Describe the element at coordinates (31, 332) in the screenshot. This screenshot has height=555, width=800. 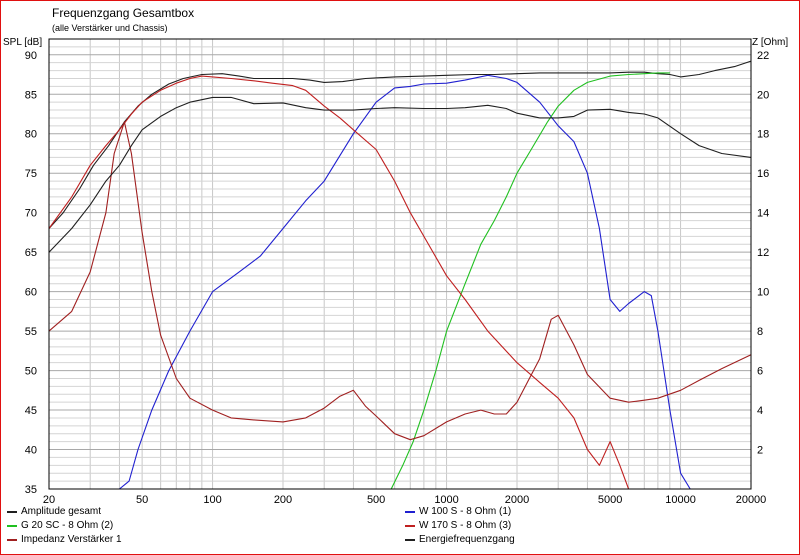
I see `y-tick-label-left: 55` at that location.